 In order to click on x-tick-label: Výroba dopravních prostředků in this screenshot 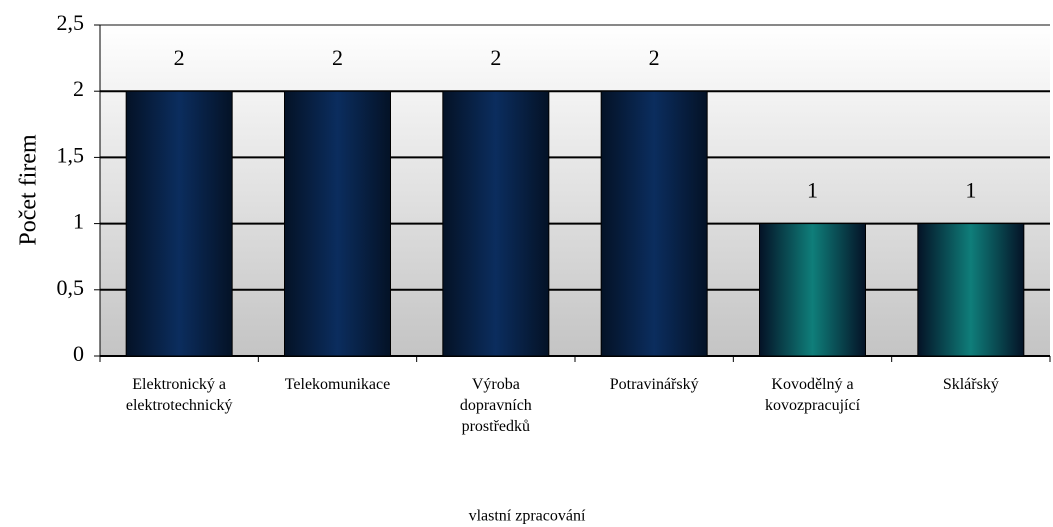, I will do `click(495, 405)`.